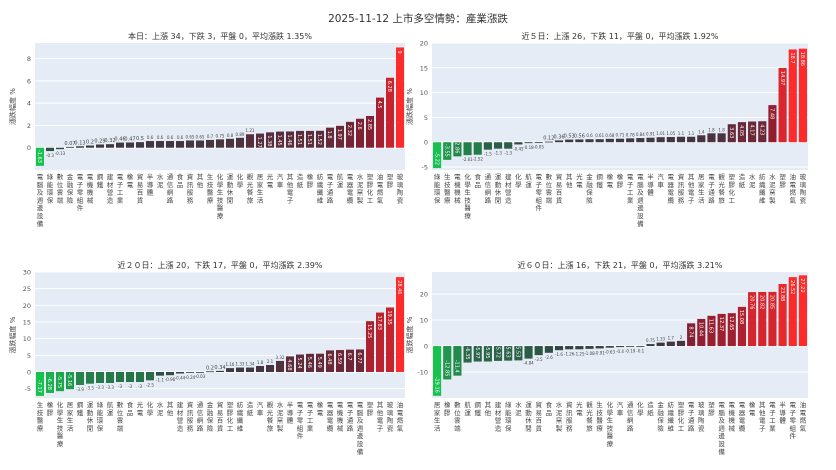  Describe the element at coordinates (467, 412) in the screenshot. I see `x-tick-char: 運` at that location.